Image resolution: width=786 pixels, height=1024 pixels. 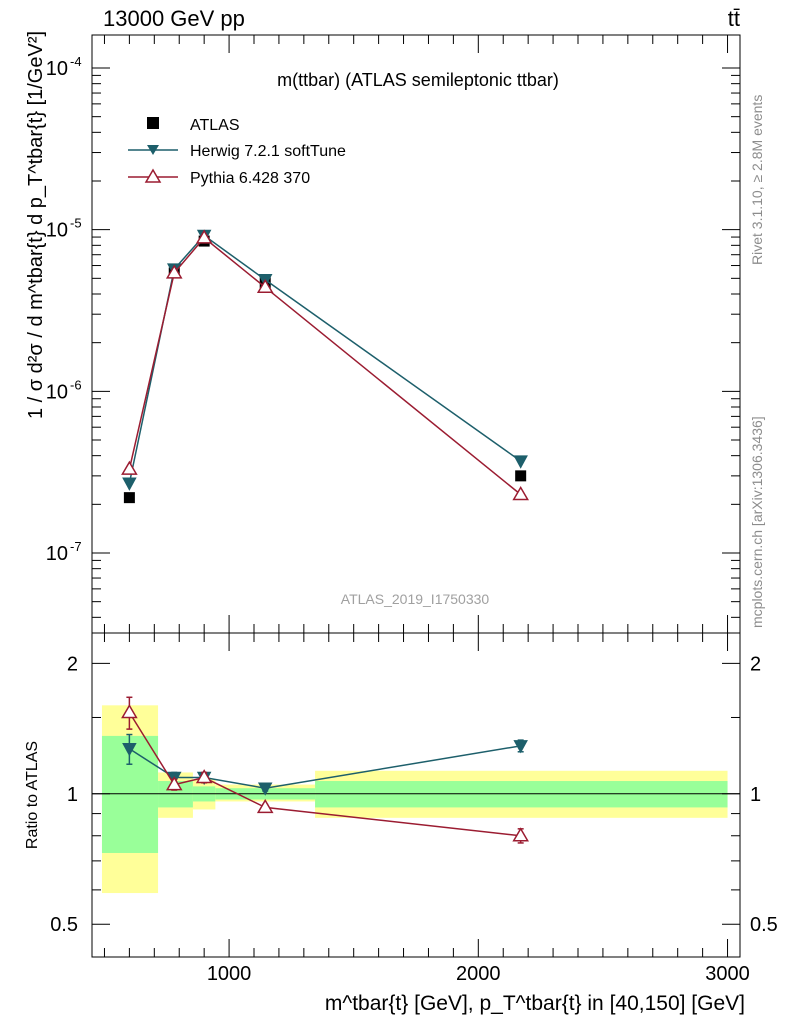 I want to click on analysis-id: ATLAS_2019_I1750330, so click(x=415, y=599).